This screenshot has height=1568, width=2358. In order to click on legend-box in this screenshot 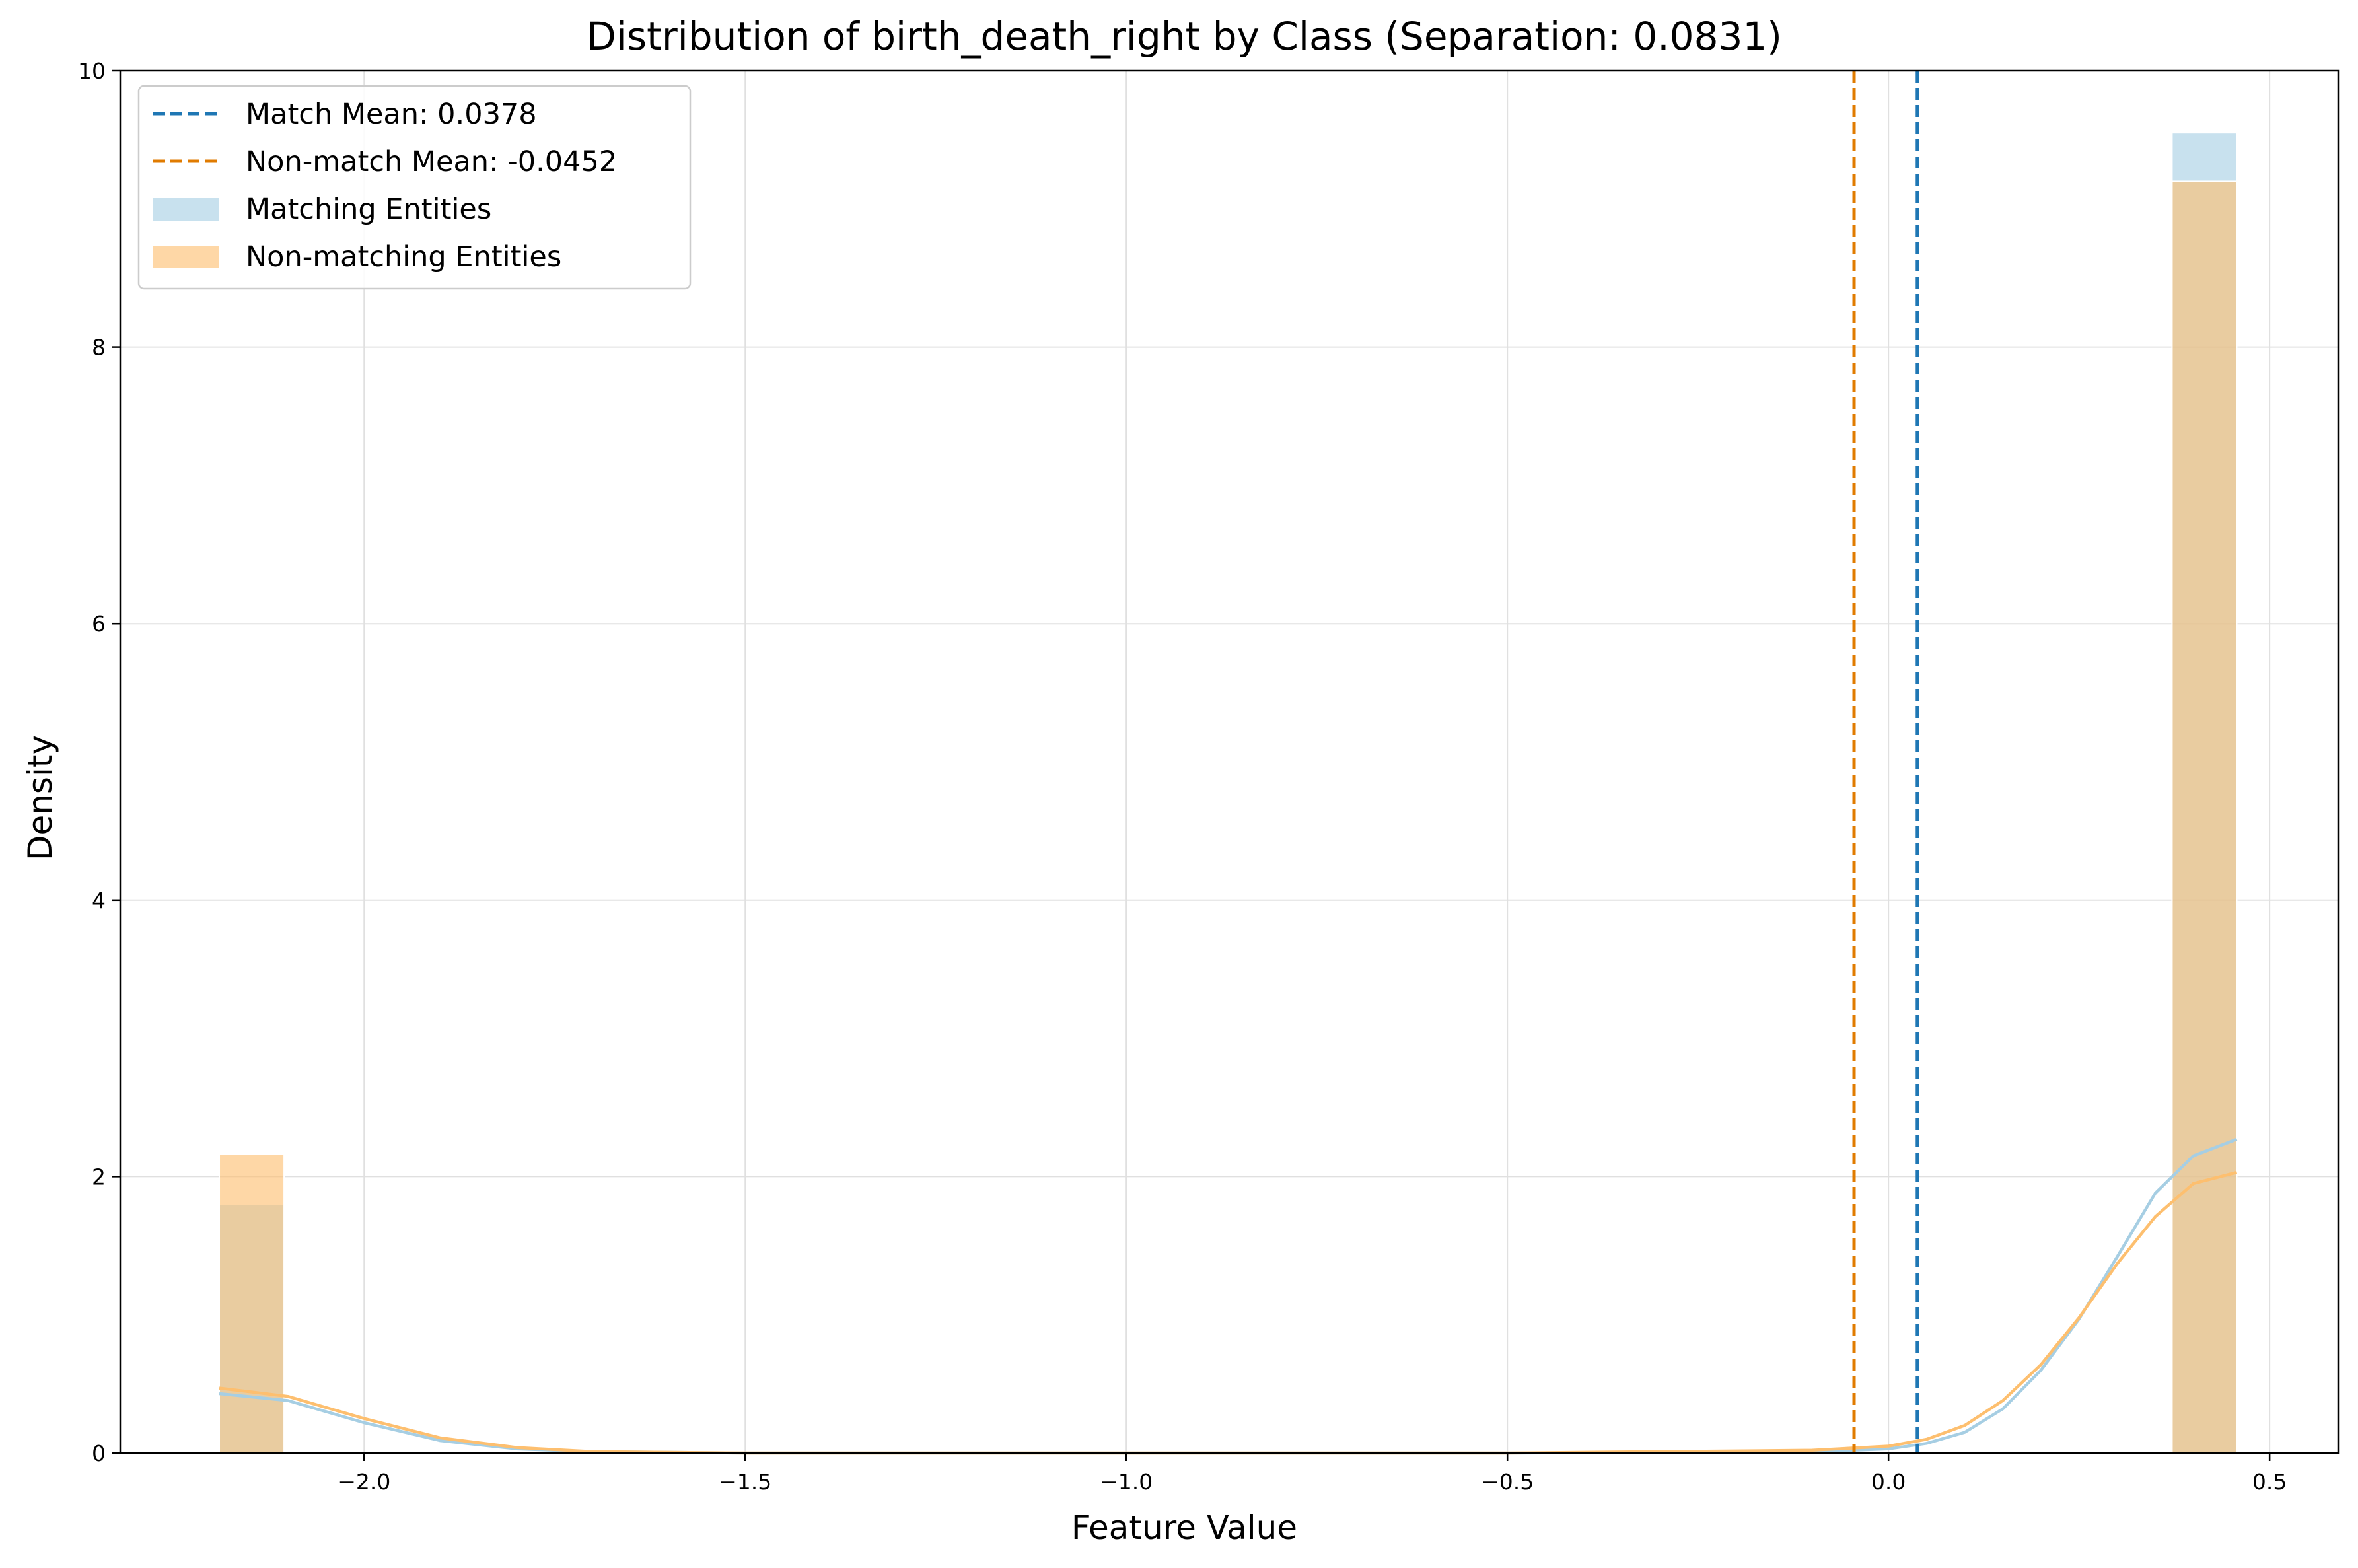, I will do `click(414, 187)`.